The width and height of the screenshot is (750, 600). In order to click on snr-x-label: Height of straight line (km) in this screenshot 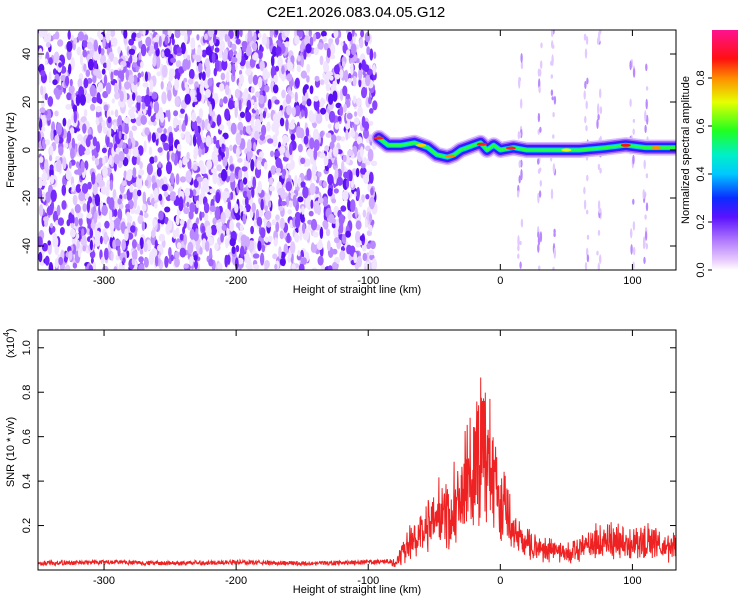, I will do `click(357, 590)`.